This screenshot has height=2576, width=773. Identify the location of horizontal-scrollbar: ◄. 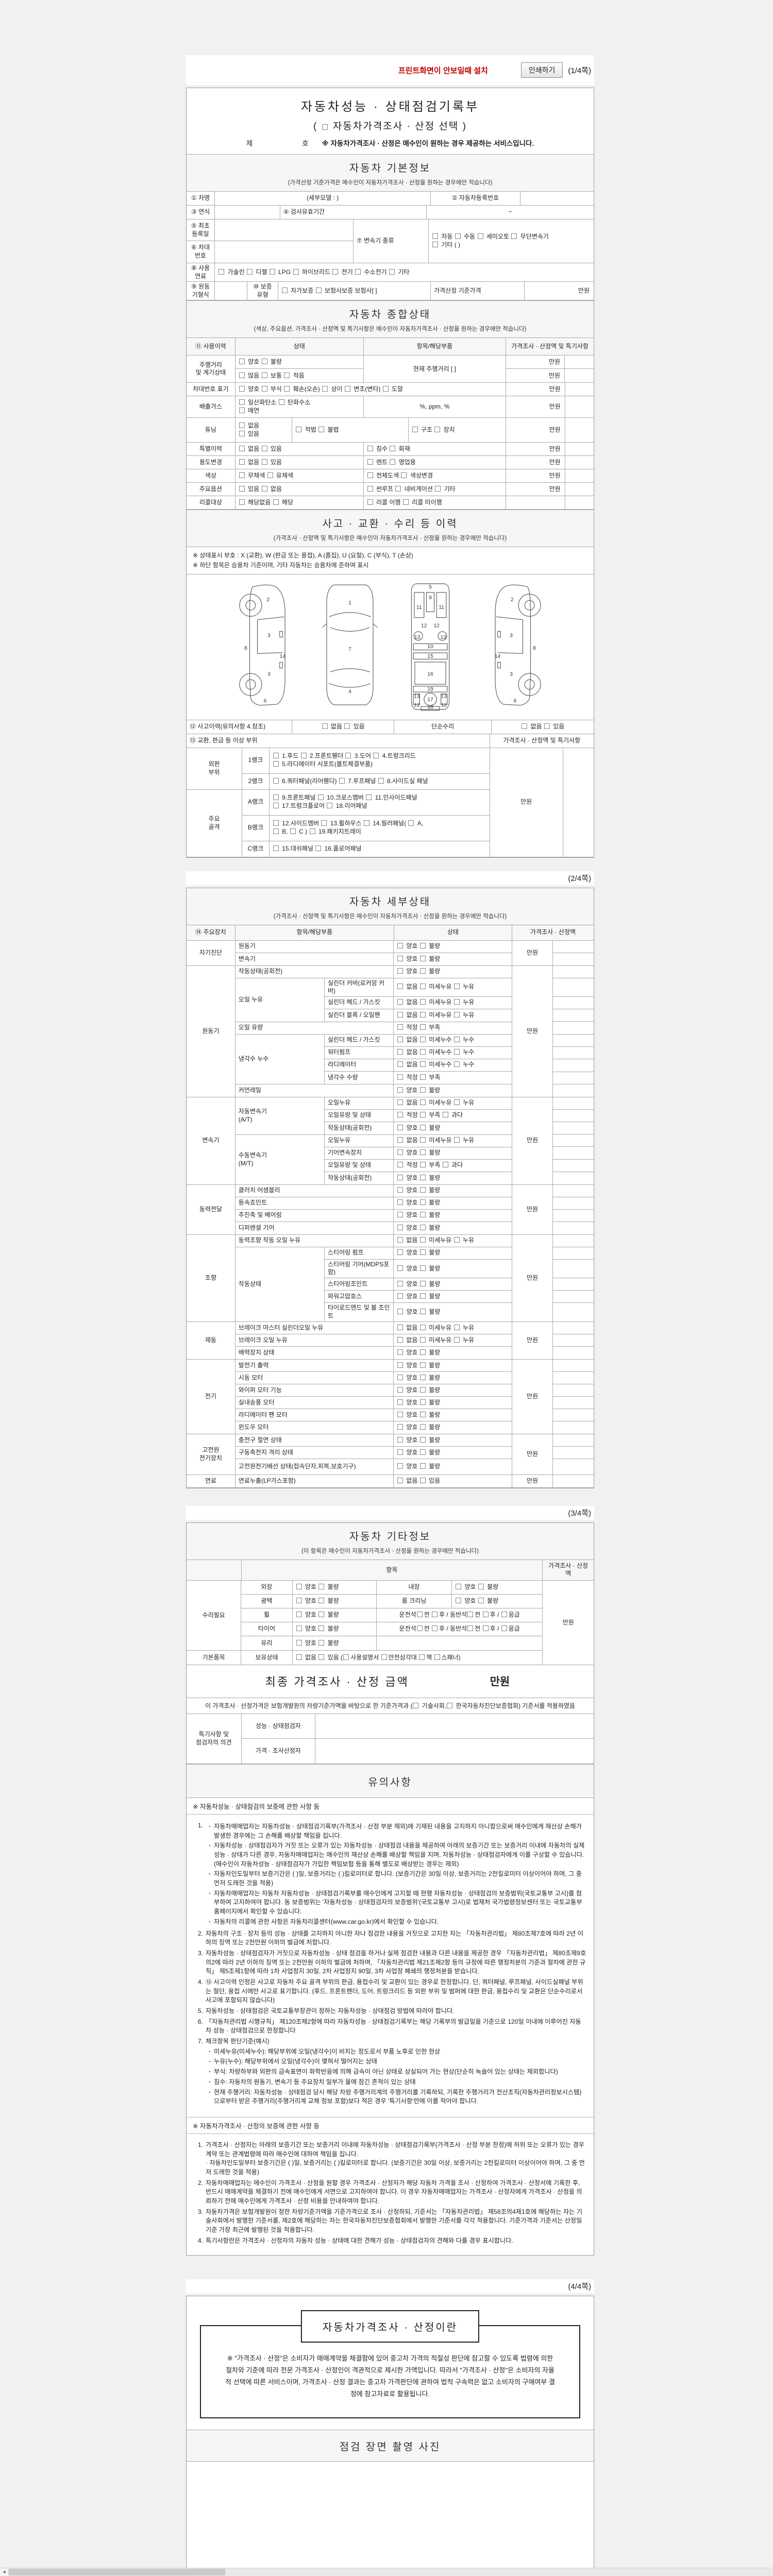
(386, 2572).